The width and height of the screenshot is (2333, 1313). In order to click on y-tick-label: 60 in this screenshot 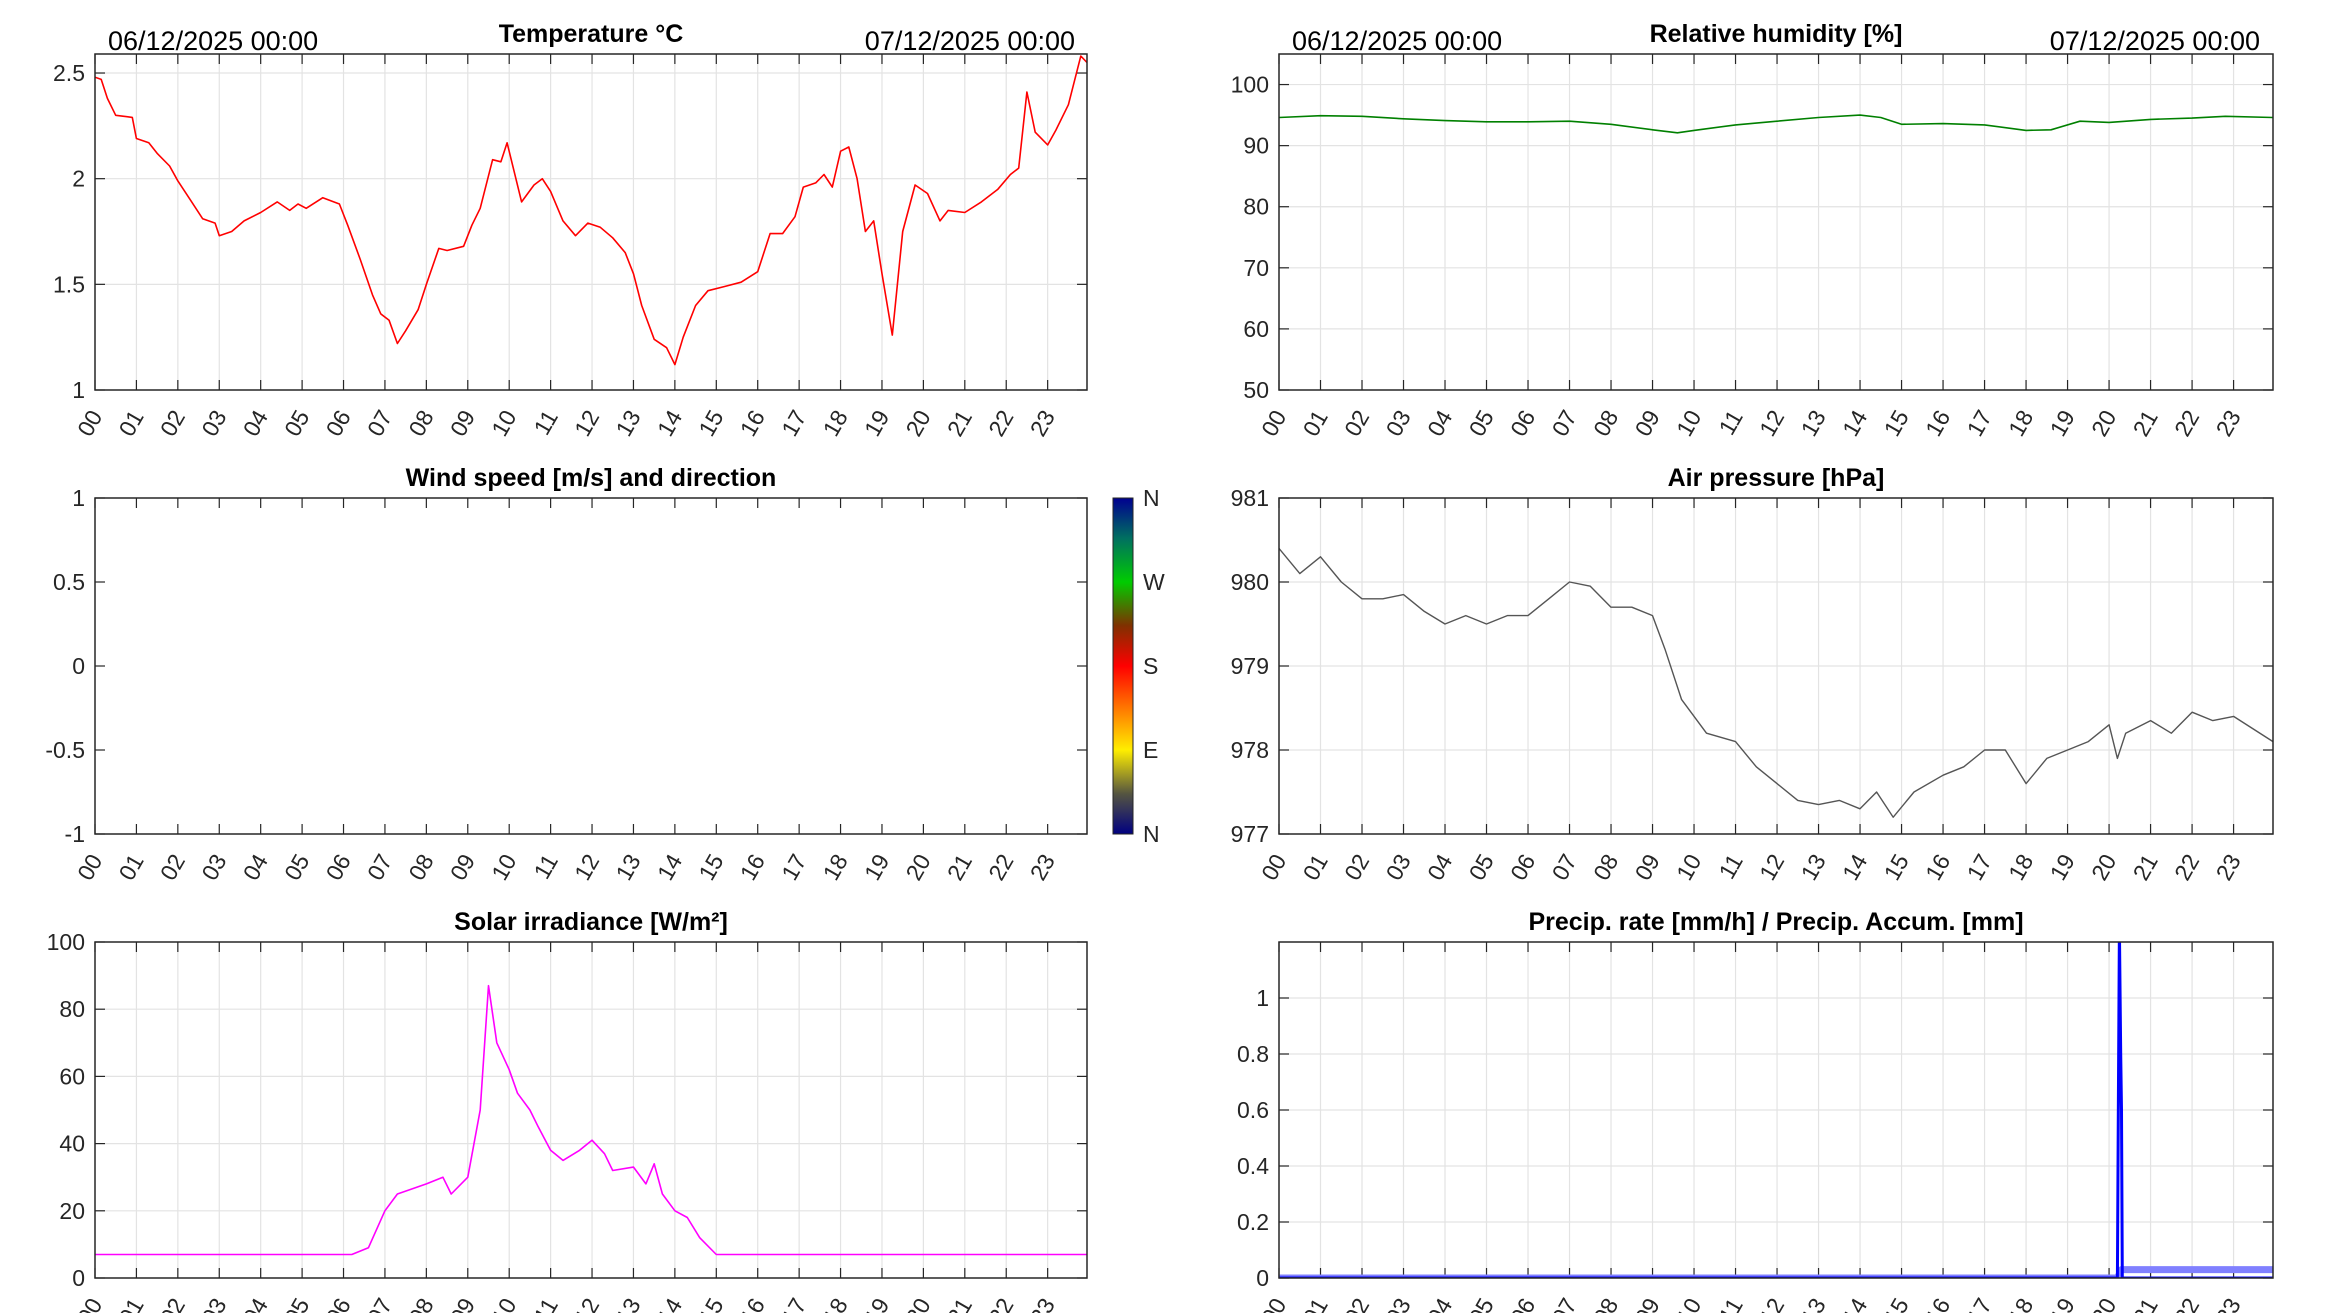, I will do `click(72, 1076)`.